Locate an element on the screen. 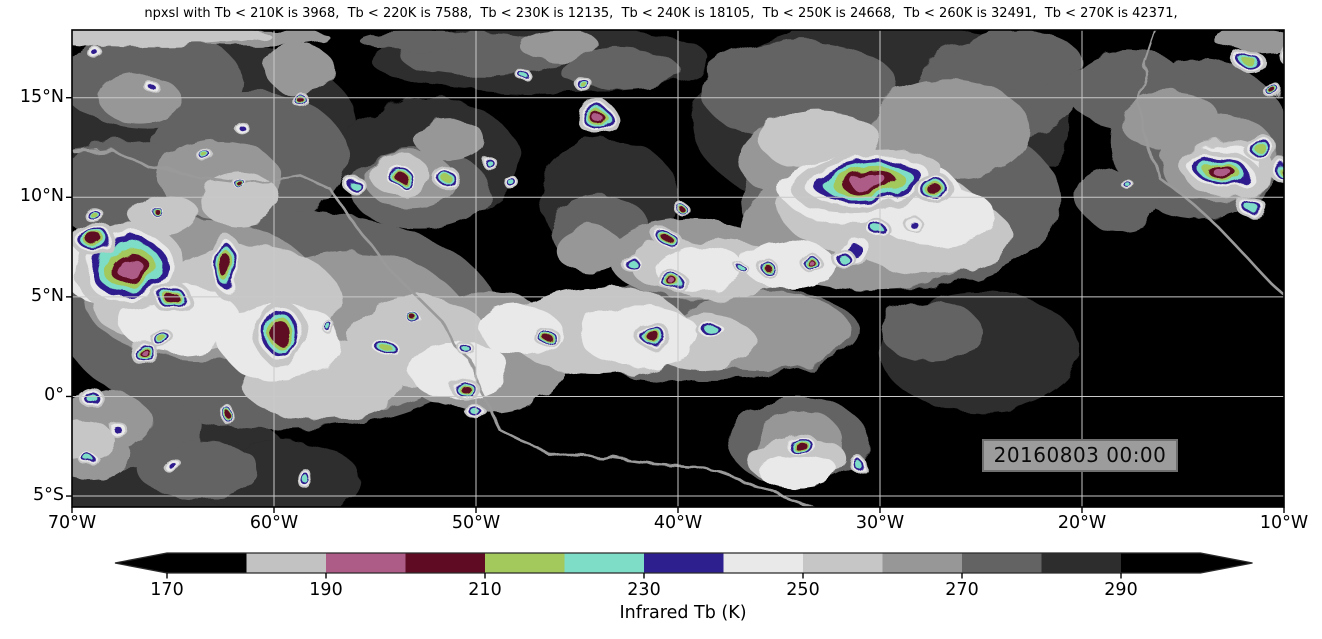  colorbar-tick-label: 190 is located at coordinates (326, 590).